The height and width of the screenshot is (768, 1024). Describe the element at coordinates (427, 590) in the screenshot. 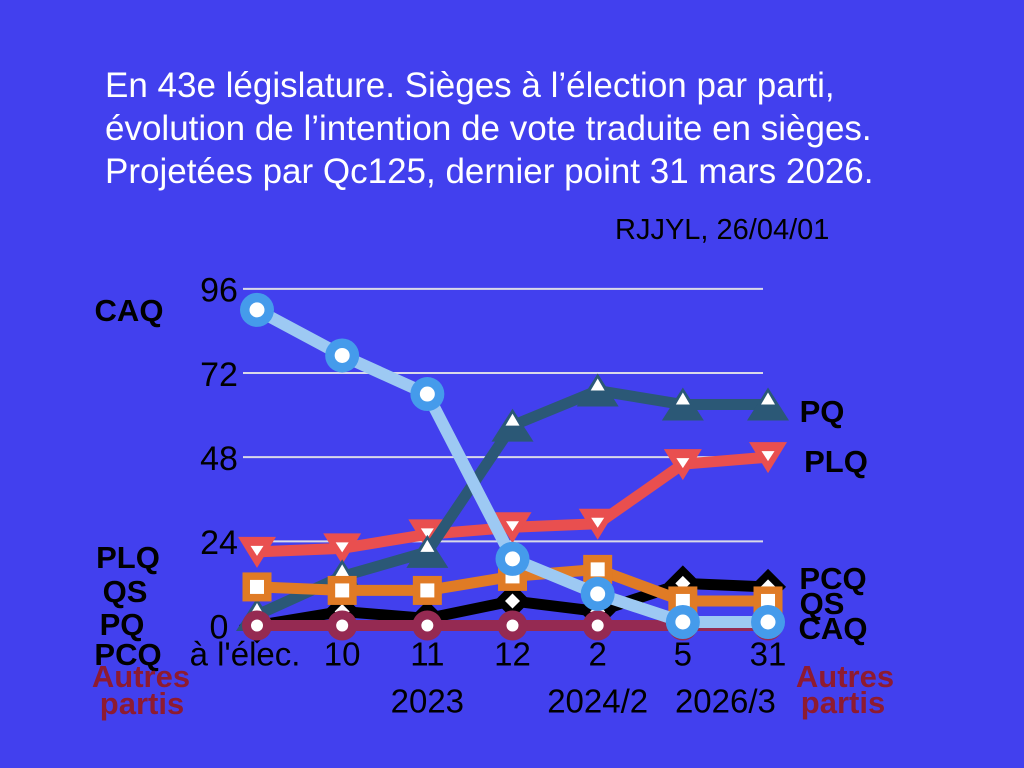

I see `marker-qs-2-inner` at that location.